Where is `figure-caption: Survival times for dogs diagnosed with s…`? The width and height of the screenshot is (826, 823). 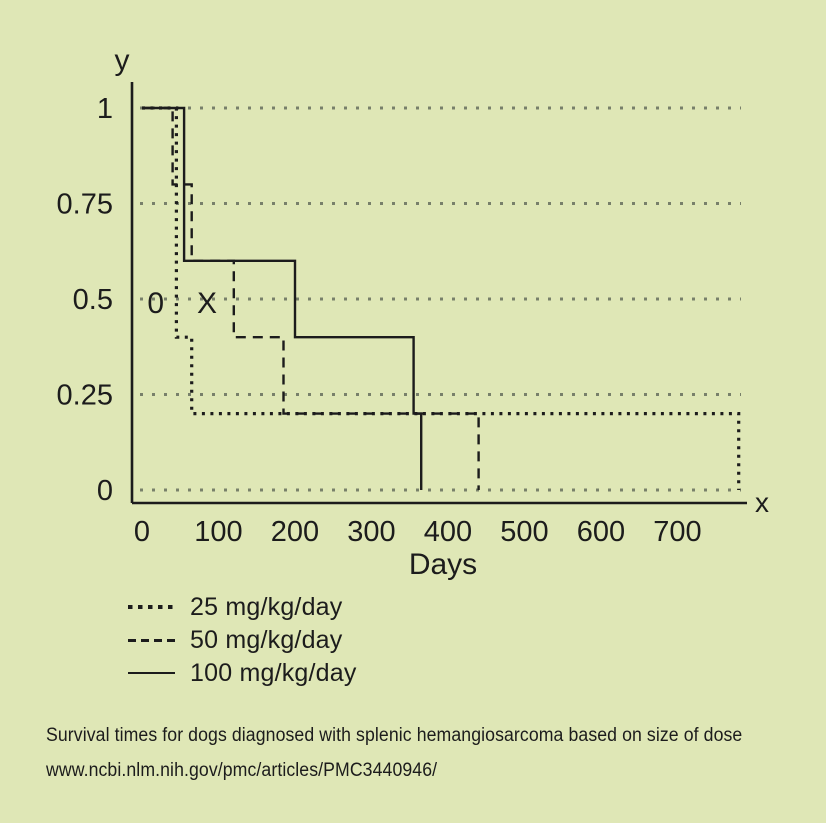
figure-caption: Survival times for dogs diagnosed with s… is located at coordinates (394, 735).